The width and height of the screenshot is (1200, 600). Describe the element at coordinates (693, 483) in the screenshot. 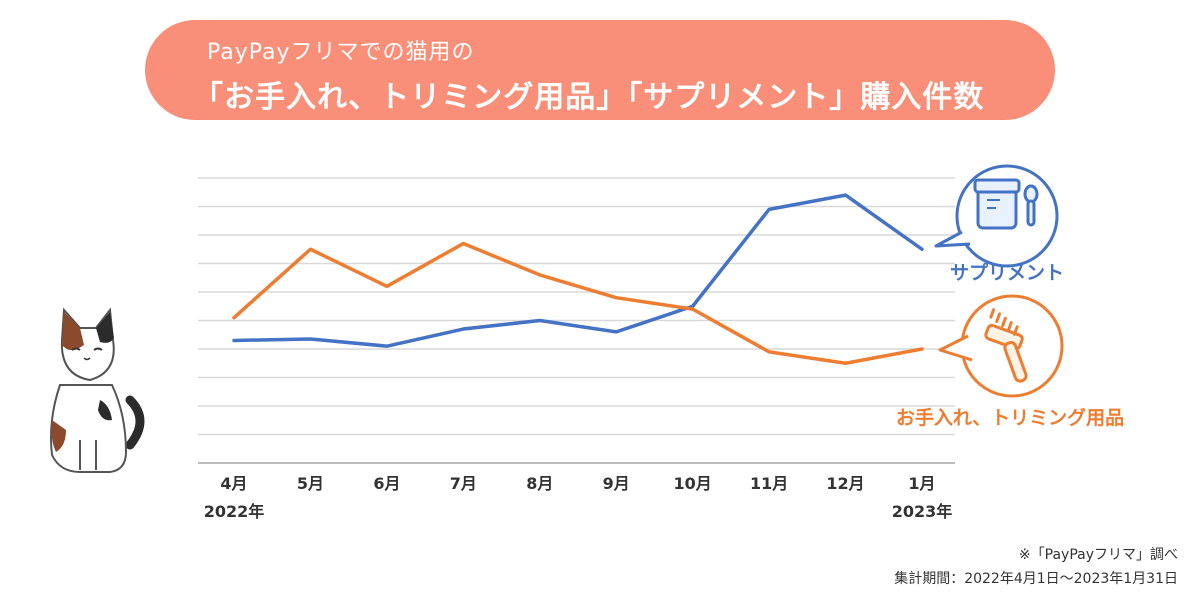

I see `x-tick-label: 10月` at that location.